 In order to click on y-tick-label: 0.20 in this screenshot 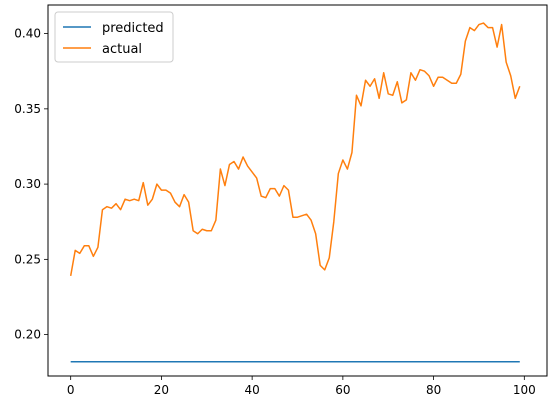, I will do `click(27, 335)`.